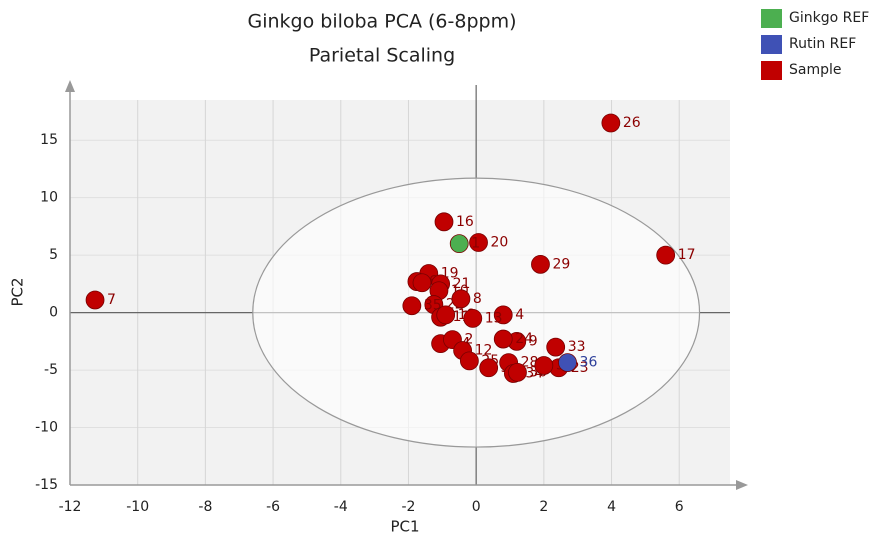 The height and width of the screenshot is (539, 877). Describe the element at coordinates (679, 507) in the screenshot. I see `x-tick-label: 6` at that location.